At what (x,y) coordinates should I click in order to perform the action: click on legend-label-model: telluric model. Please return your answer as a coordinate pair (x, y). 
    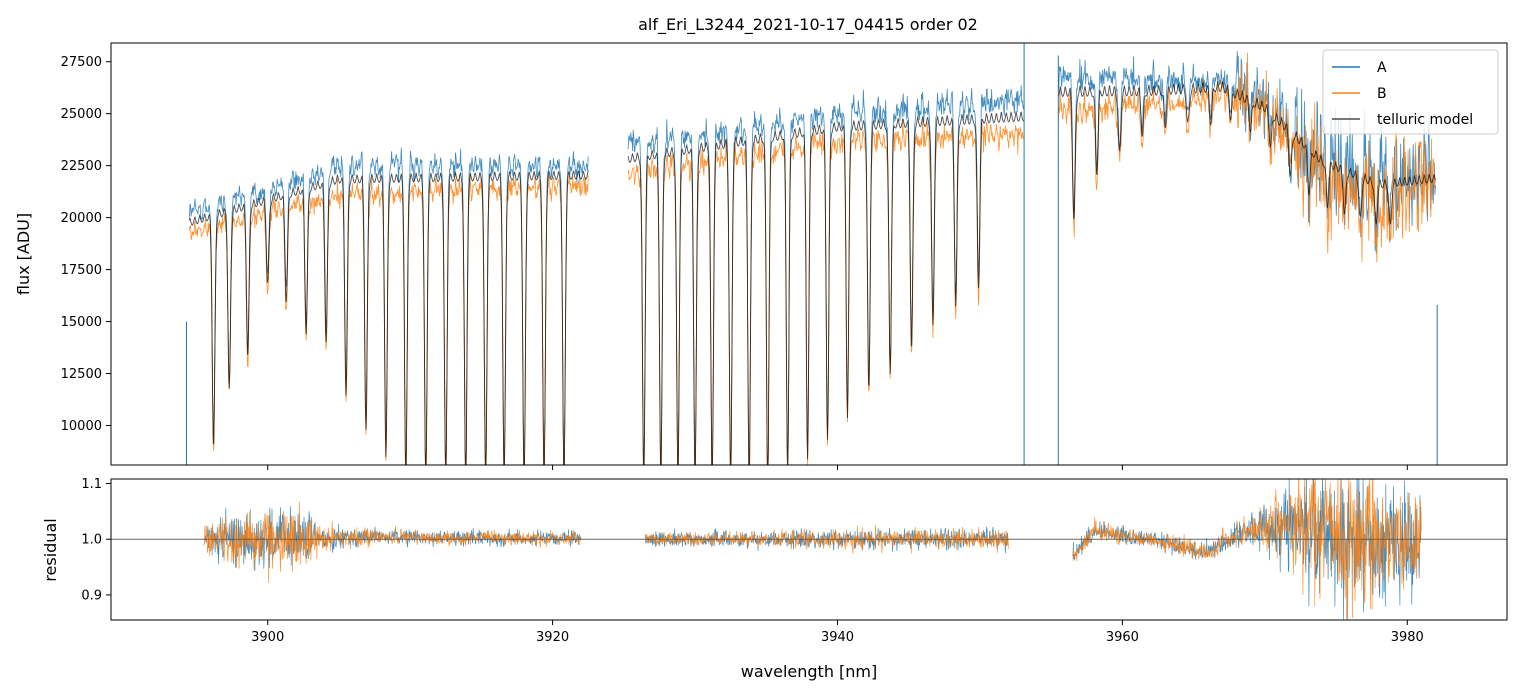
    Looking at the image, I should click on (1425, 120).